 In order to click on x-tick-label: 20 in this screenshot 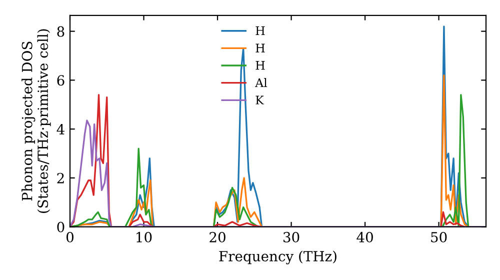, I will do `click(218, 237)`.